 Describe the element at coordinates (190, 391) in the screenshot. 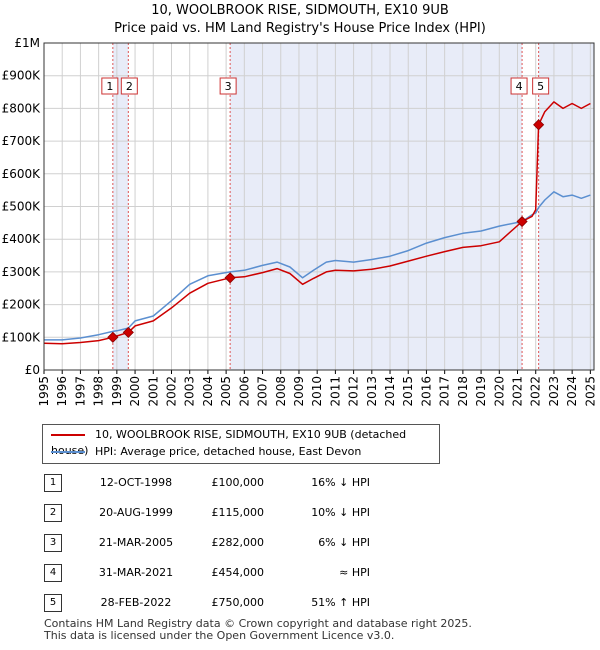

I see `x-tick-label: 2003` at that location.